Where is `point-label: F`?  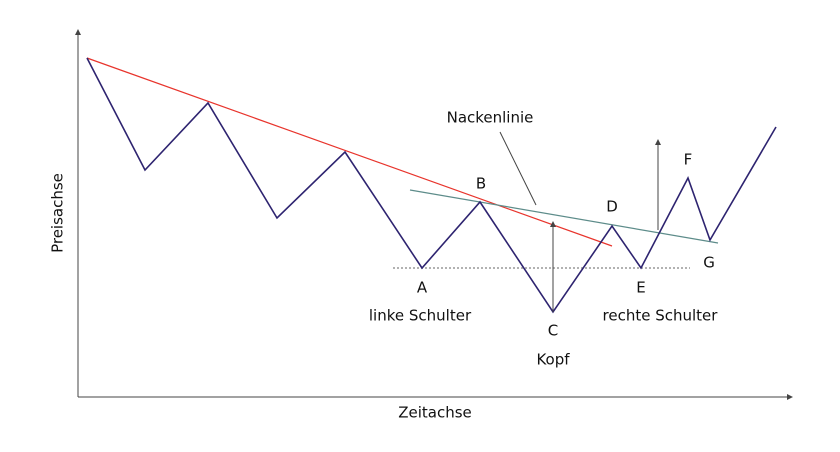
point-label: F is located at coordinates (688, 160).